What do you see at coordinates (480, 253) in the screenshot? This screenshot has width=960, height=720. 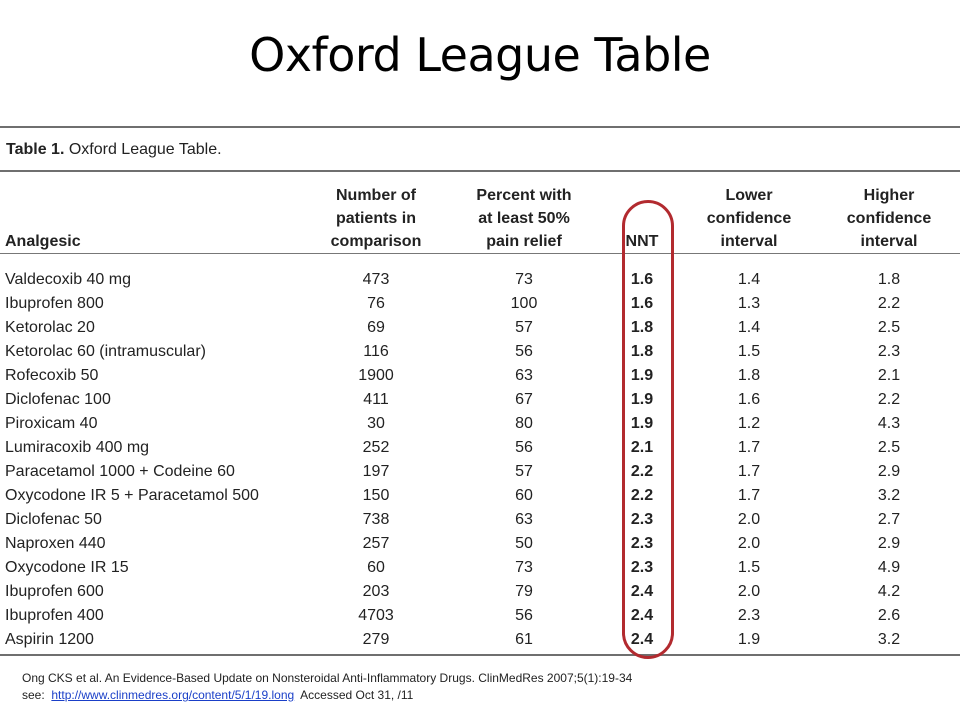 I see `header-rule` at bounding box center [480, 253].